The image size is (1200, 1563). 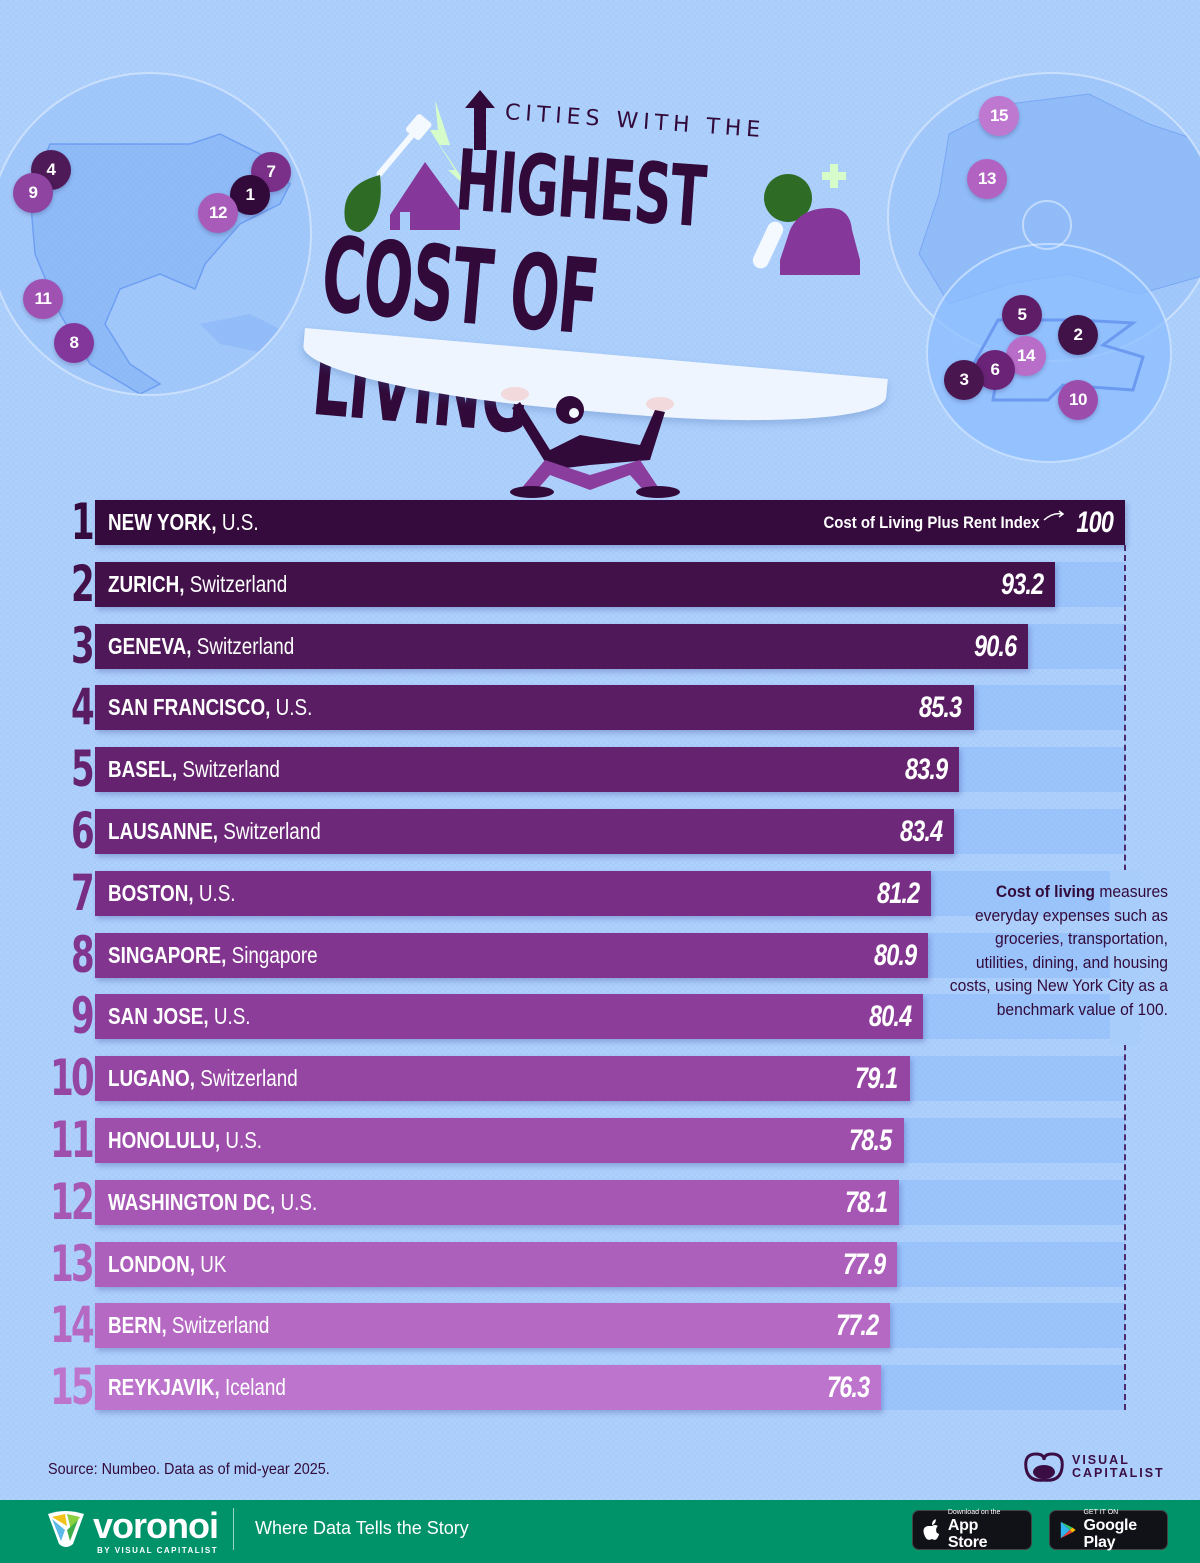 What do you see at coordinates (895, 955) in the screenshot?
I see `bar-value: 80.9` at bounding box center [895, 955].